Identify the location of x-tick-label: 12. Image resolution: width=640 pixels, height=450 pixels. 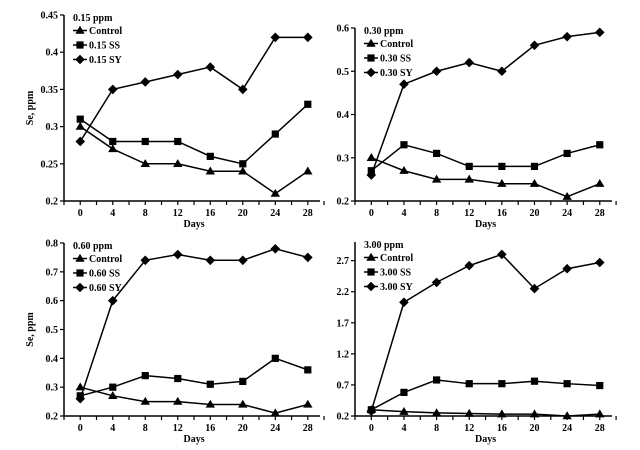
(469, 428).